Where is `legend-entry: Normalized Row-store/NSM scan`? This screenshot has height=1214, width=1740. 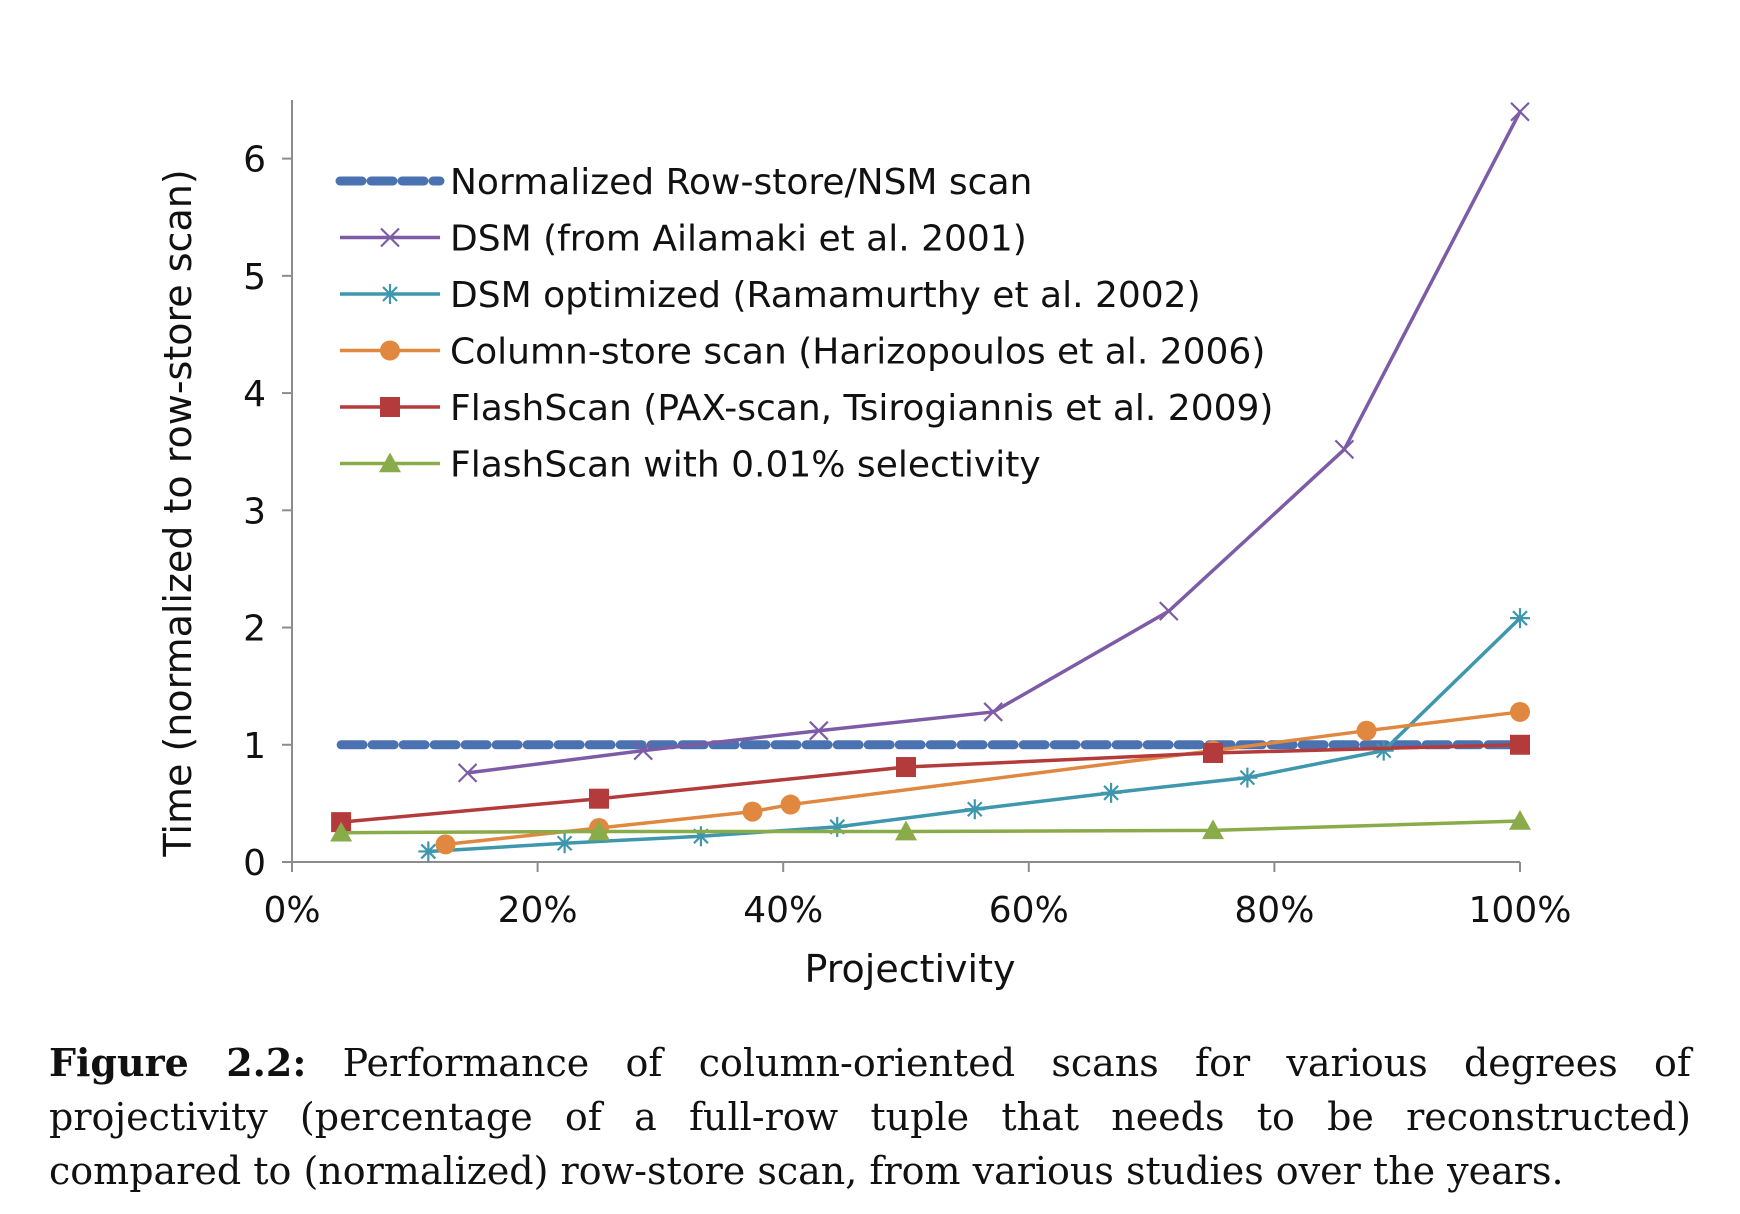 legend-entry: Normalized Row-store/NSM scan is located at coordinates (683, 182).